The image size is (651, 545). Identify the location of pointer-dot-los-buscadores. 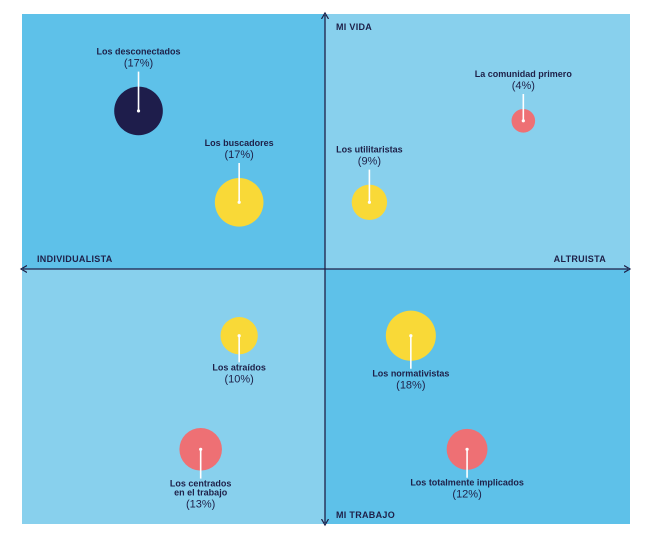
(239, 202).